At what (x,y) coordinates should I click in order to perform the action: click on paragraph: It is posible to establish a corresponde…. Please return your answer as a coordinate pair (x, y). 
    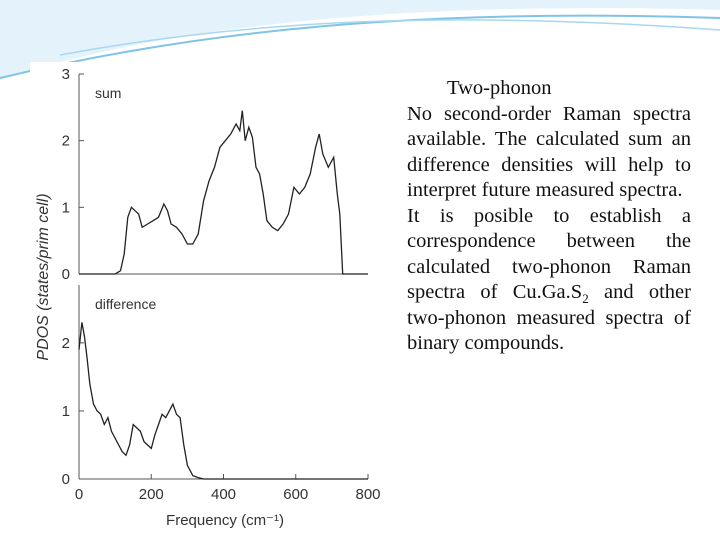
    Looking at the image, I should click on (549, 280).